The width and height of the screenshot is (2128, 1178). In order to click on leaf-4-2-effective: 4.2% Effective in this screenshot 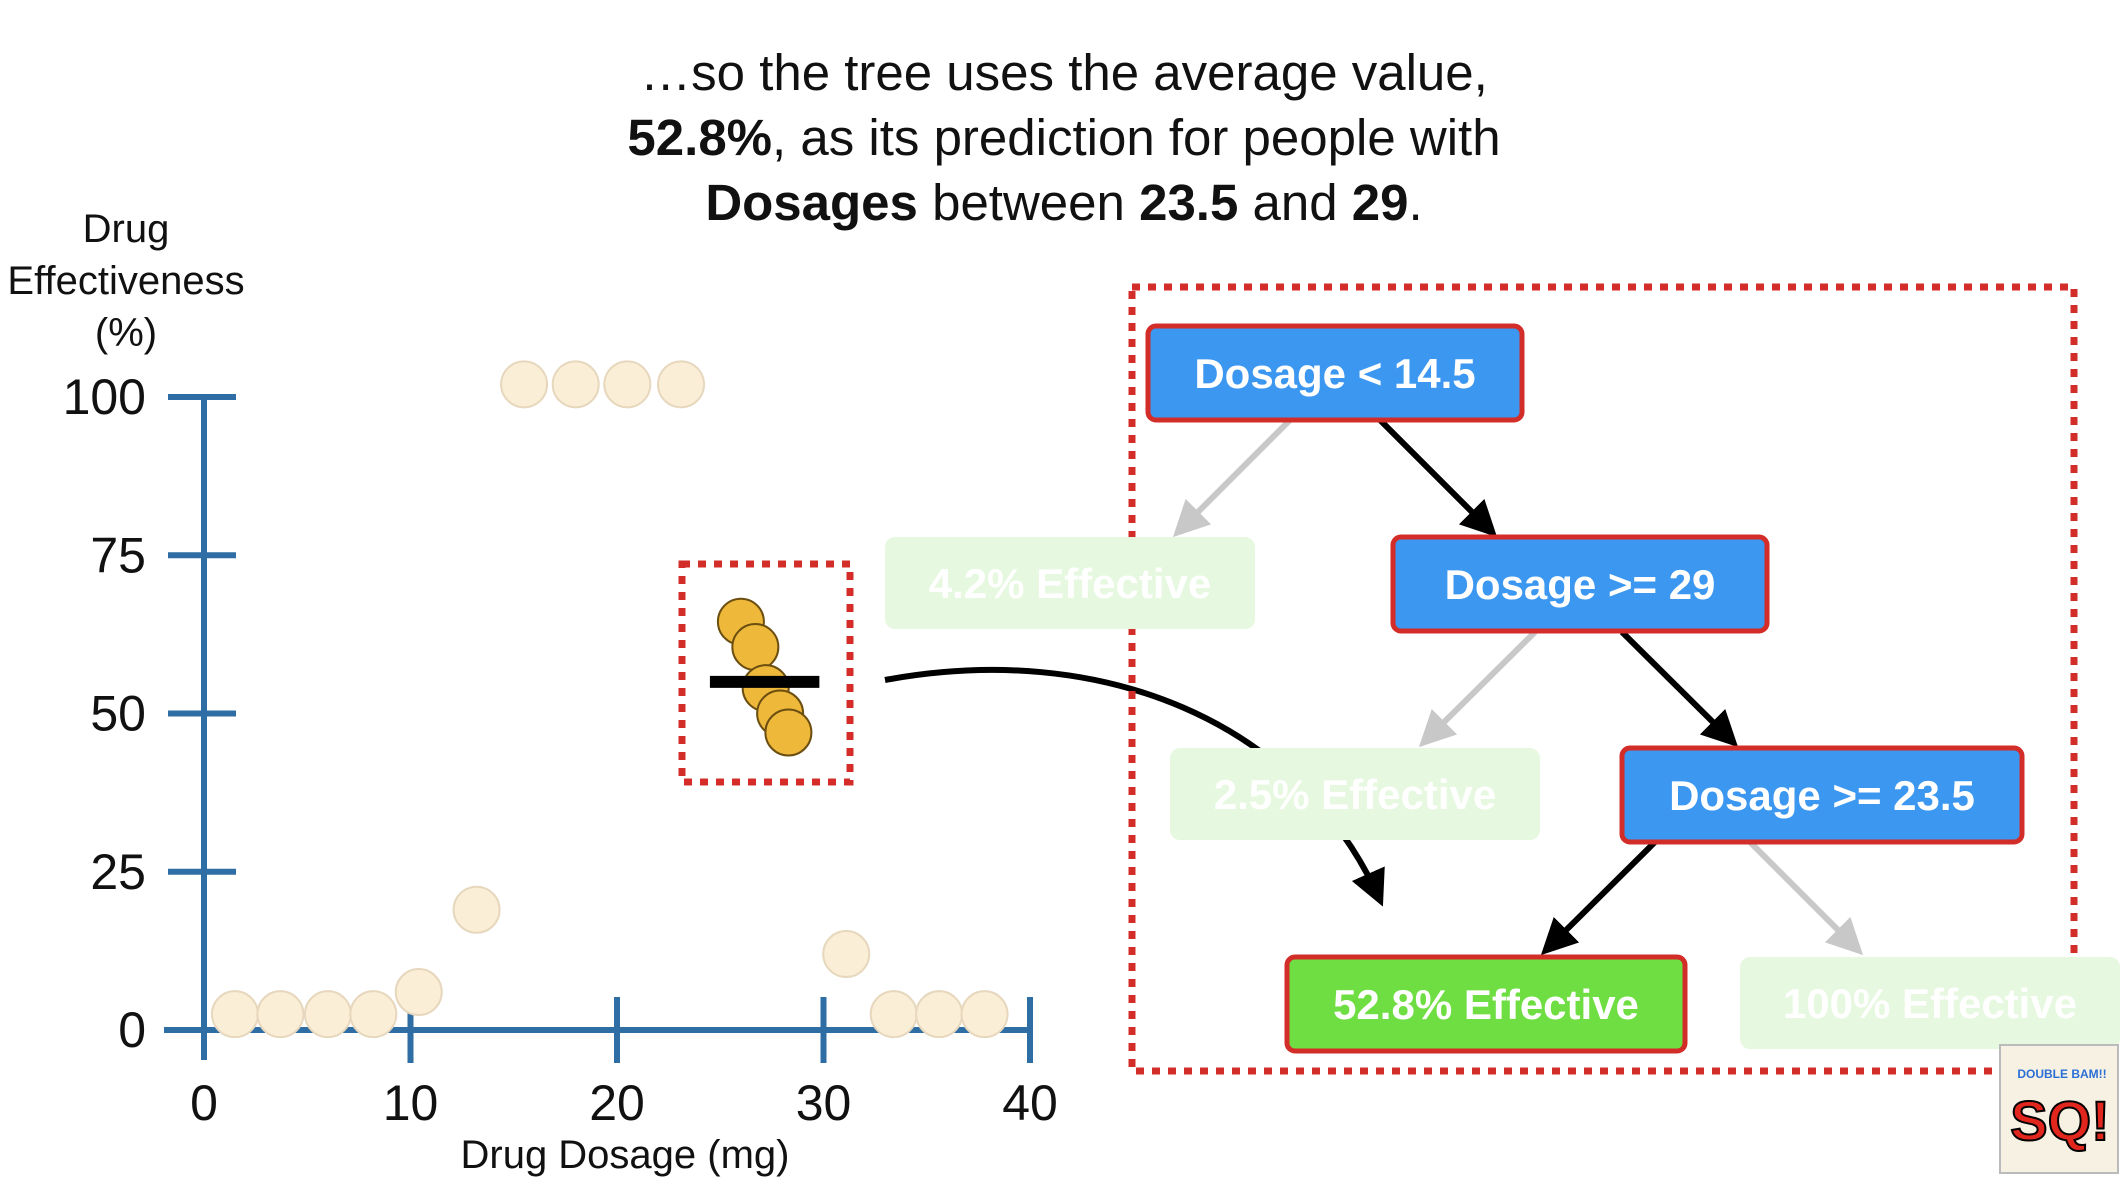, I will do `click(1070, 583)`.